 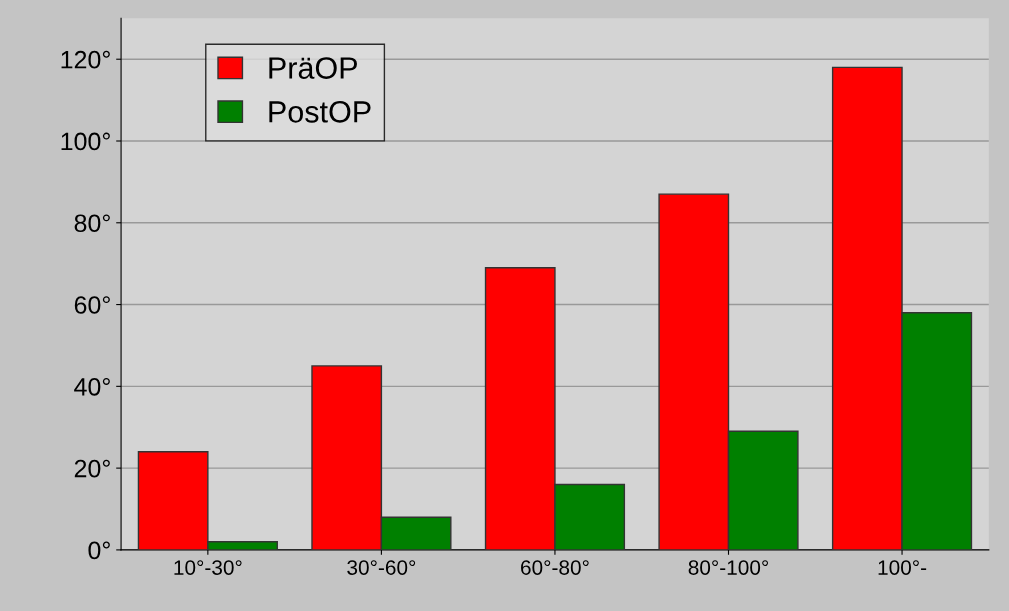 I want to click on x-tick-label: 60°-80°, so click(x=555, y=567).